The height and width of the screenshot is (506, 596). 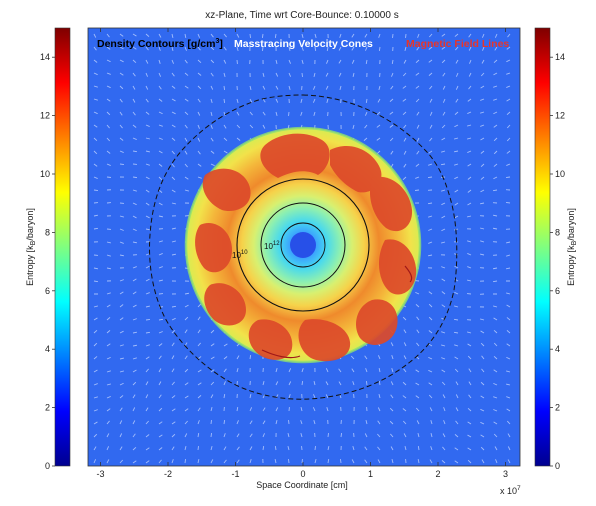 What do you see at coordinates (303, 245) in the screenshot?
I see `density-contour-inner` at bounding box center [303, 245].